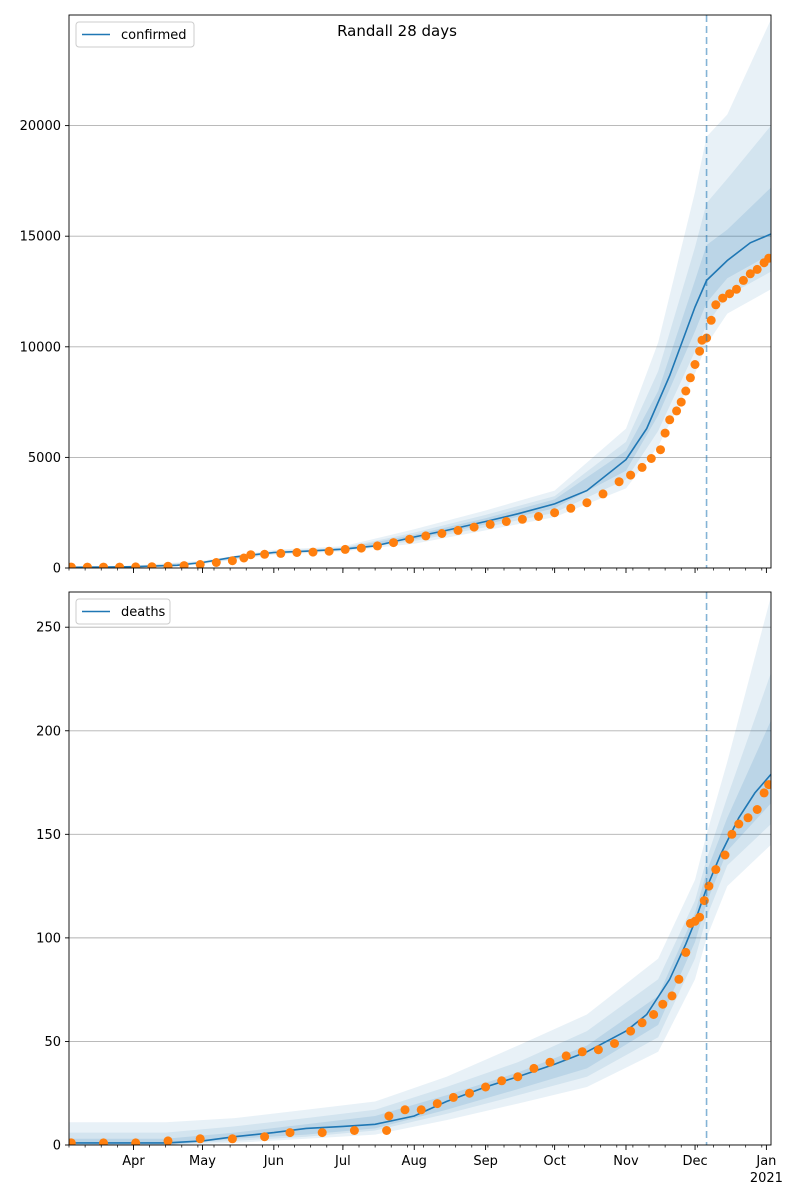 The height and width of the screenshot is (1200, 800). What do you see at coordinates (143, 612) in the screenshot?
I see `legend-label-deaths: deaths` at bounding box center [143, 612].